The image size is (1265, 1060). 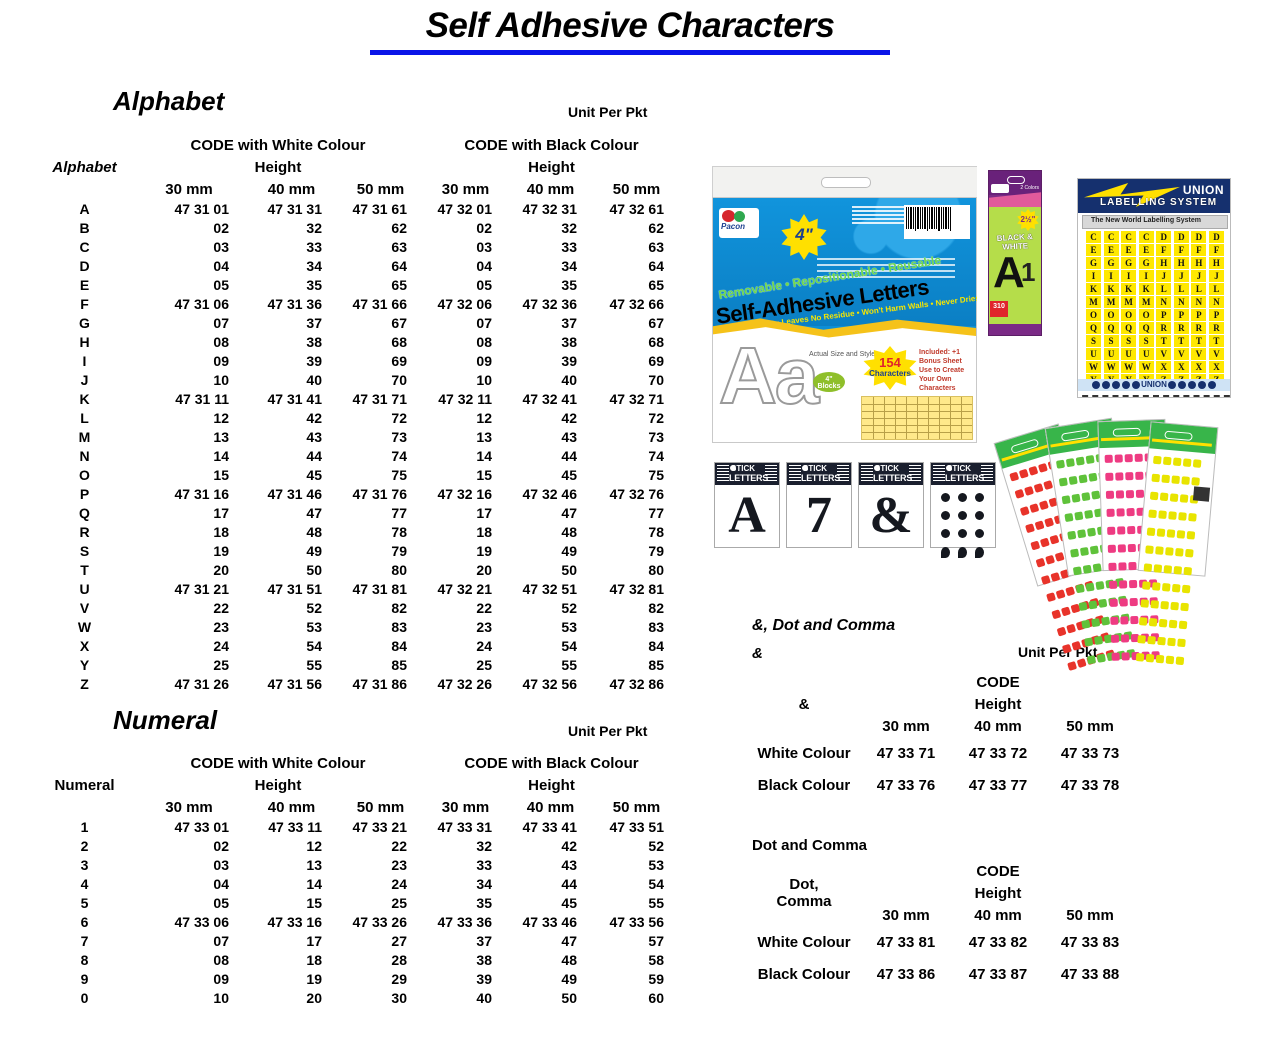 I want to click on code-cell-black-50: 75, so click(x=656, y=475).